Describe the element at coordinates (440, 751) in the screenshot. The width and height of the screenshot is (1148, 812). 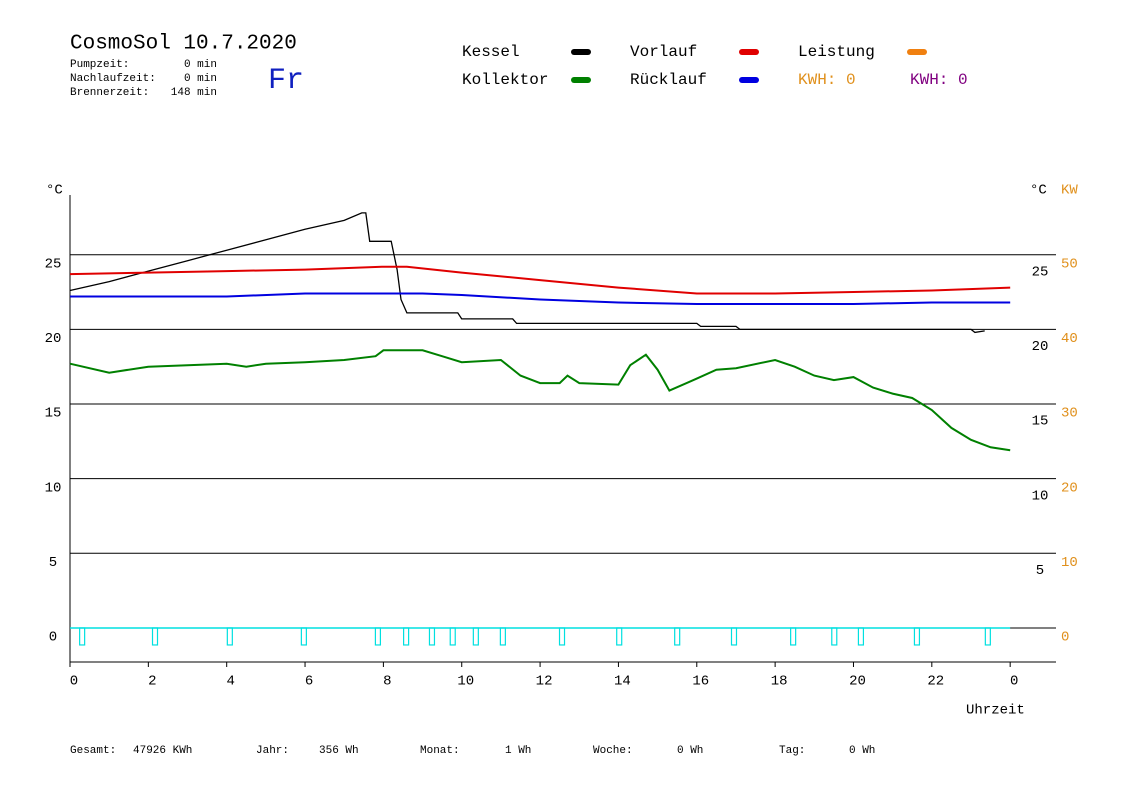
I see `footer-label: Monat:` at that location.